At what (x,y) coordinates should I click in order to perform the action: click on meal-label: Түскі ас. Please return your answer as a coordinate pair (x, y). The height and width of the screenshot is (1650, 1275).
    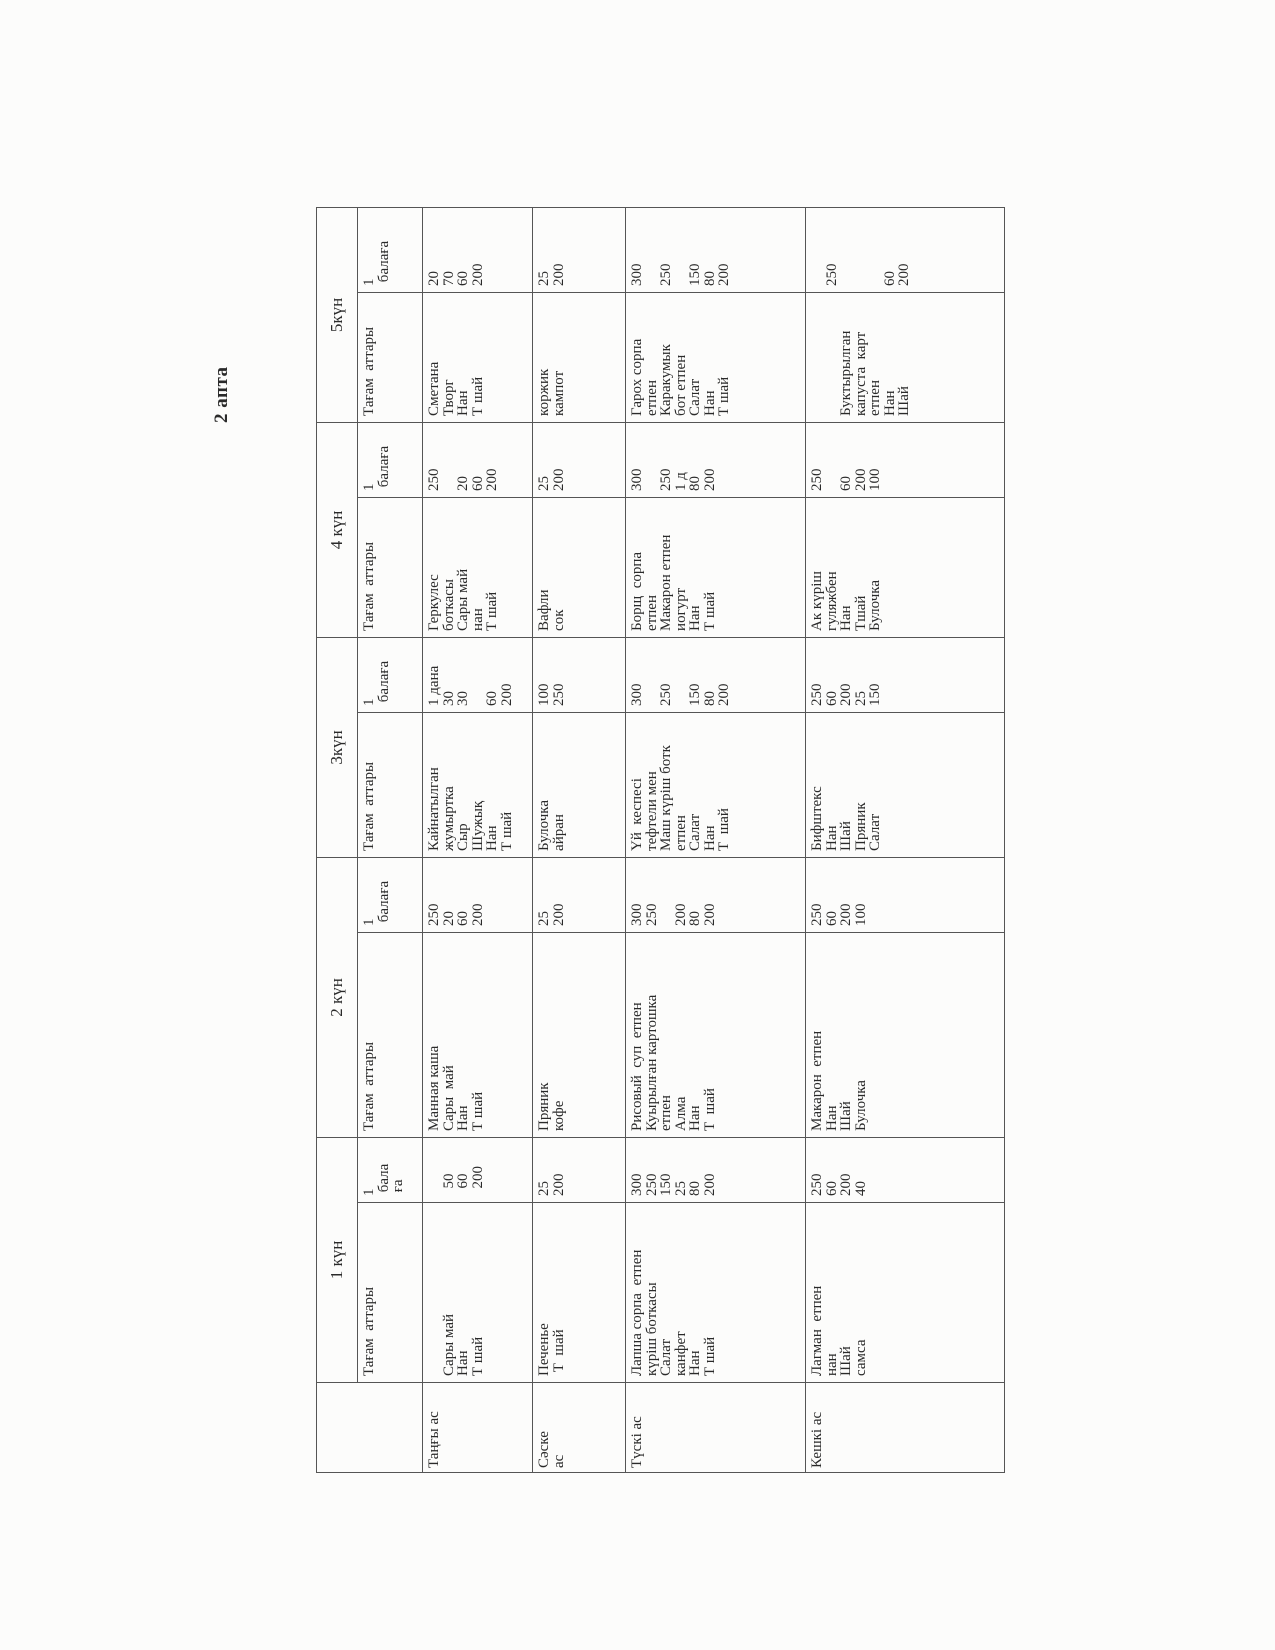
    Looking at the image, I should click on (715, 1427).